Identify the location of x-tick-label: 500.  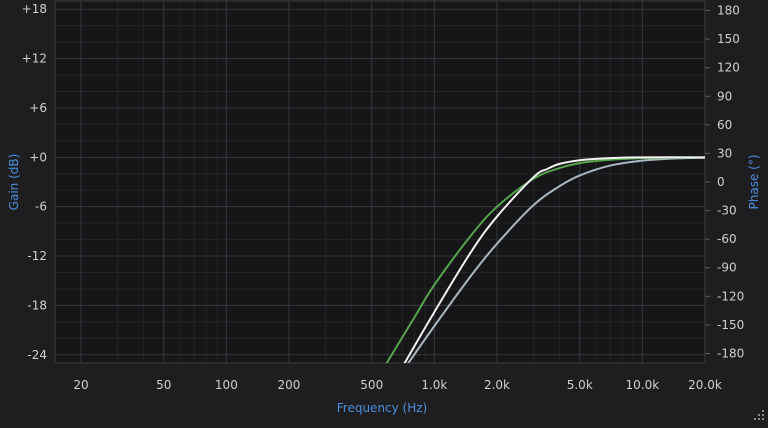
(371, 385).